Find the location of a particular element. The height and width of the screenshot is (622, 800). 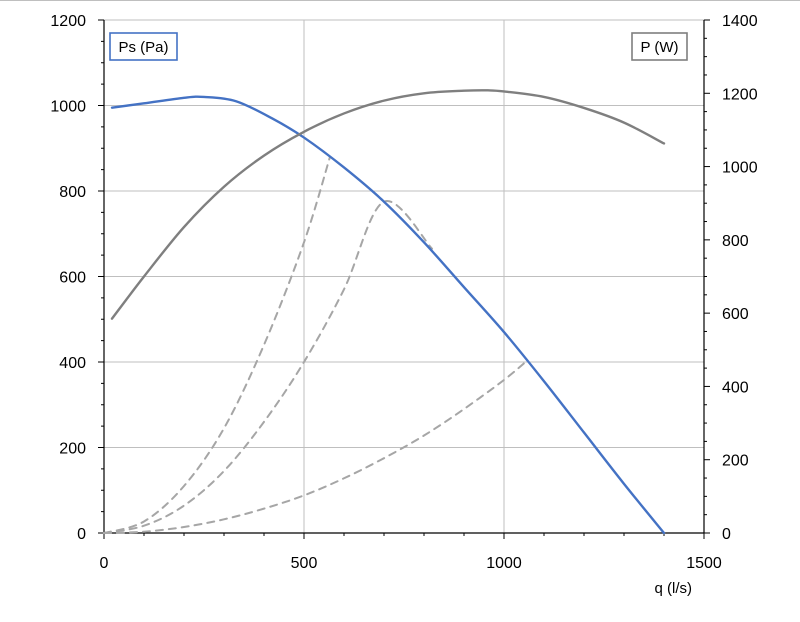

right-y-tick-label: 200 is located at coordinates (735, 461).